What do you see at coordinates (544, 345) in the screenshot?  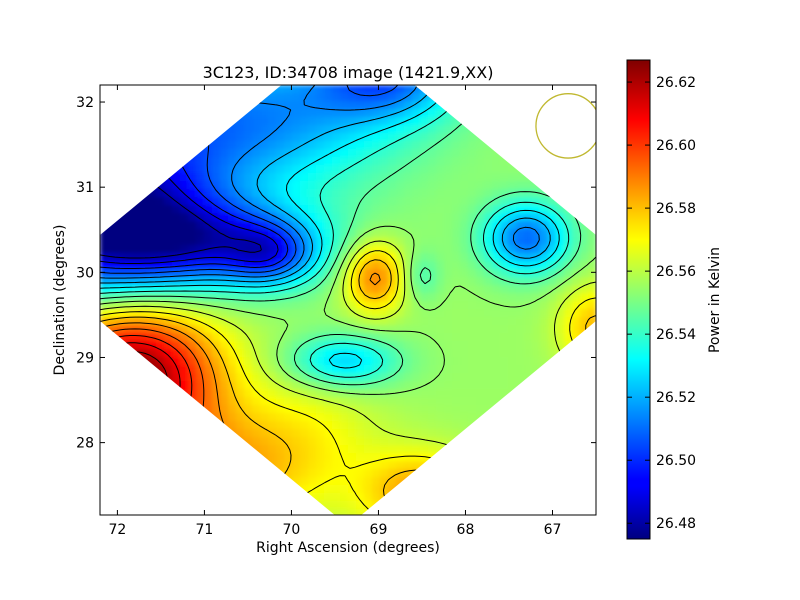 I see `heatmap-cell-2039` at bounding box center [544, 345].